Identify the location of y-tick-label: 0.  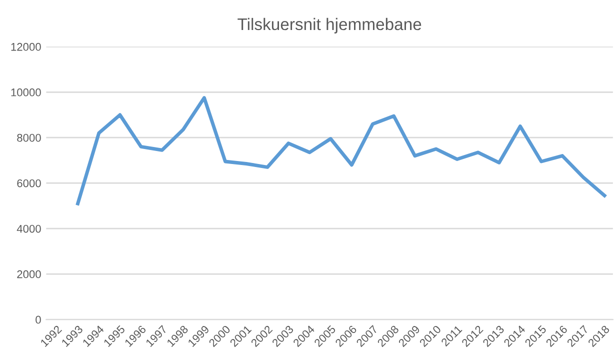
(38, 320).